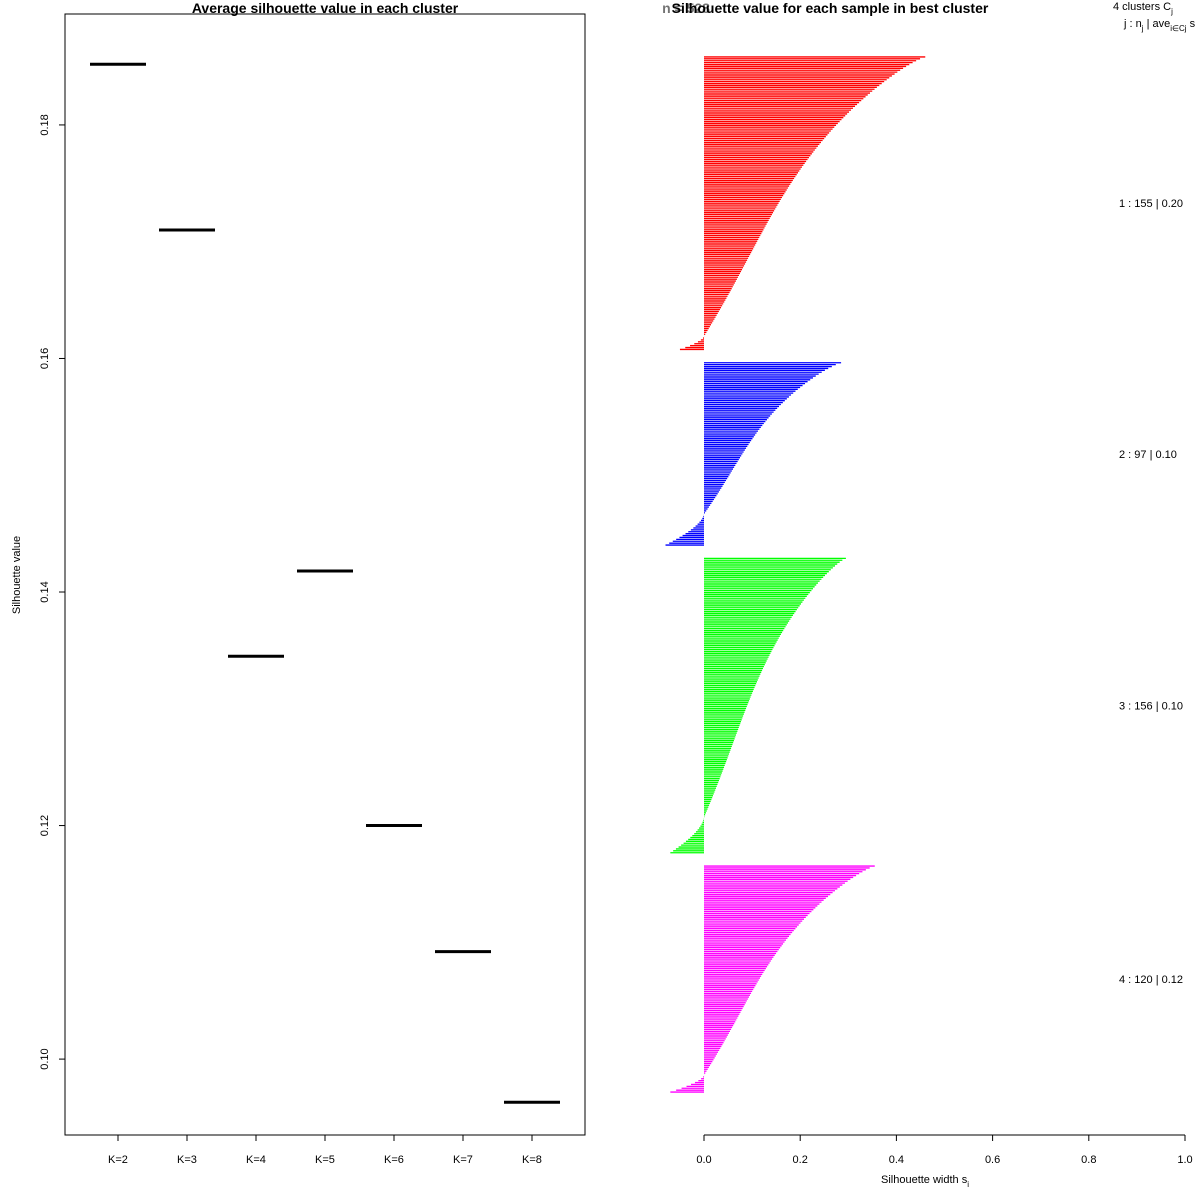 Image resolution: width=1200 pixels, height=1200 pixels. What do you see at coordinates (1171, 11) in the screenshot?
I see `legend-header-line1-sub: j` at bounding box center [1171, 11].